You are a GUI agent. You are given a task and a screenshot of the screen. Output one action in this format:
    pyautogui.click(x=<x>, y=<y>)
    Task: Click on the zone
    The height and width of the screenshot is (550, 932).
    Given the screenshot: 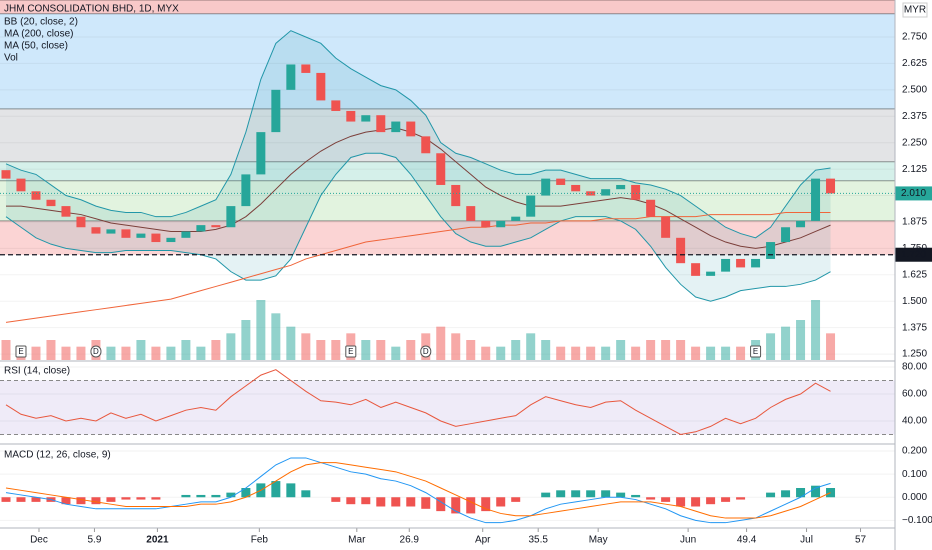 What is the action you would take?
    pyautogui.click(x=447, y=135)
    